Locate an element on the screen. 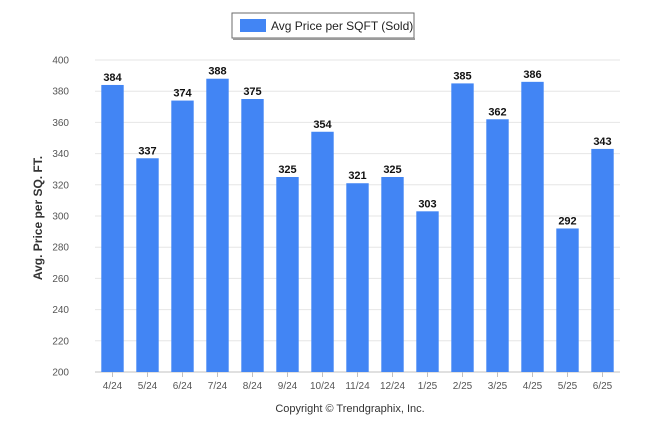 This screenshot has width=646, height=439. data-label: 375 is located at coordinates (252, 92).